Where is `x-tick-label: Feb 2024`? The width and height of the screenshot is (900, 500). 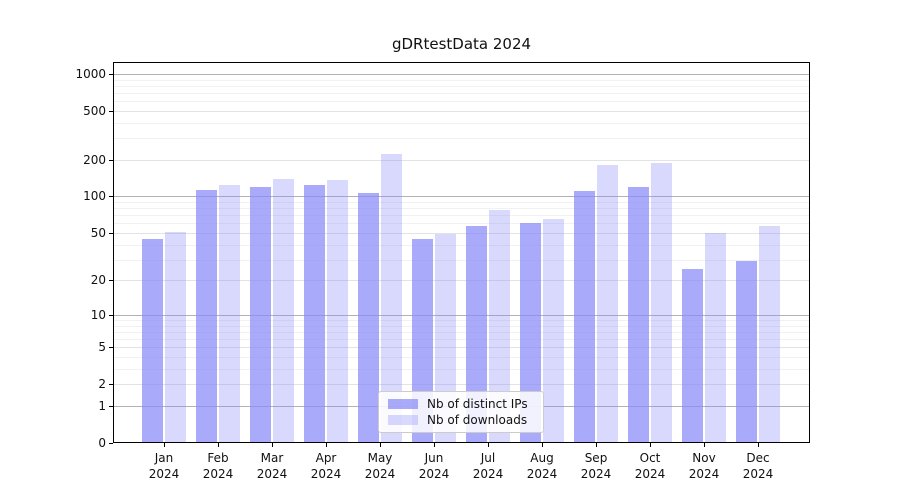
x-tick-label: Feb 2024 is located at coordinates (218, 466).